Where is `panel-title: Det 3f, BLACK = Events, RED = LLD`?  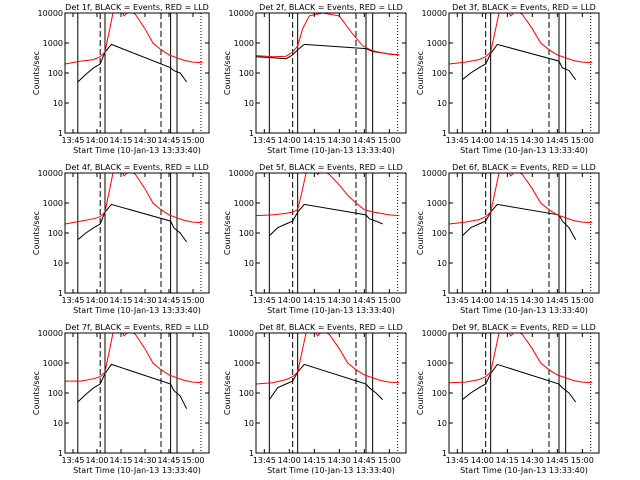 panel-title: Det 3f, BLACK = Events, RED = LLD is located at coordinates (524, 7).